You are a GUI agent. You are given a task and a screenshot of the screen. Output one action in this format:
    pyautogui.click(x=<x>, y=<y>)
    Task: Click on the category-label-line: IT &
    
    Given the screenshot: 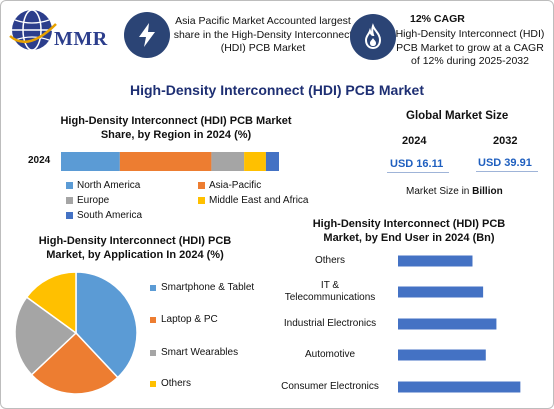 What is the action you would take?
    pyautogui.click(x=330, y=285)
    